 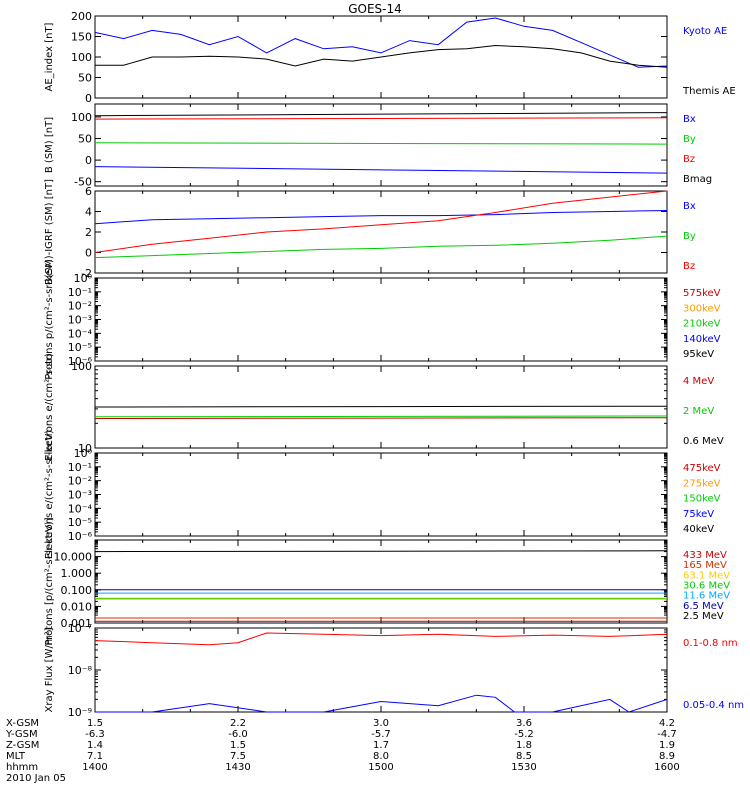 What do you see at coordinates (88, 191) in the screenshot?
I see `y-tick-label: 6` at bounding box center [88, 191].